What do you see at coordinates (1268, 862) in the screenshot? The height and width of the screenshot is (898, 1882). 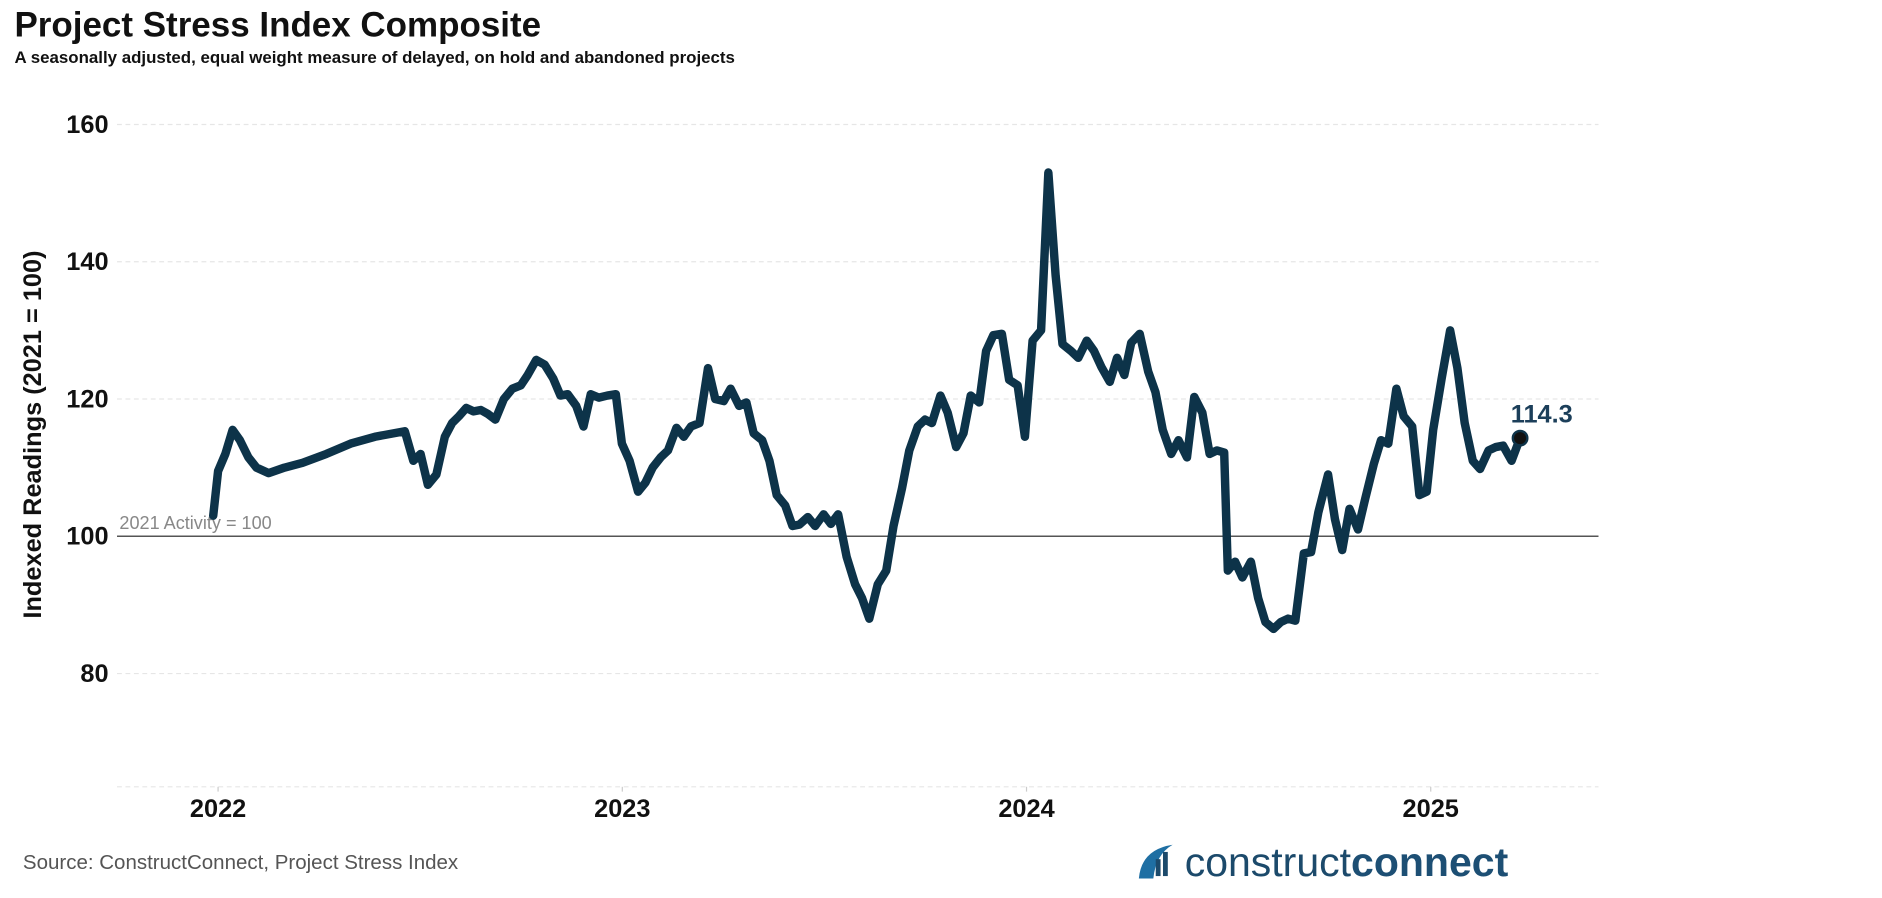 I see `logo-text-light: construct` at bounding box center [1268, 862].